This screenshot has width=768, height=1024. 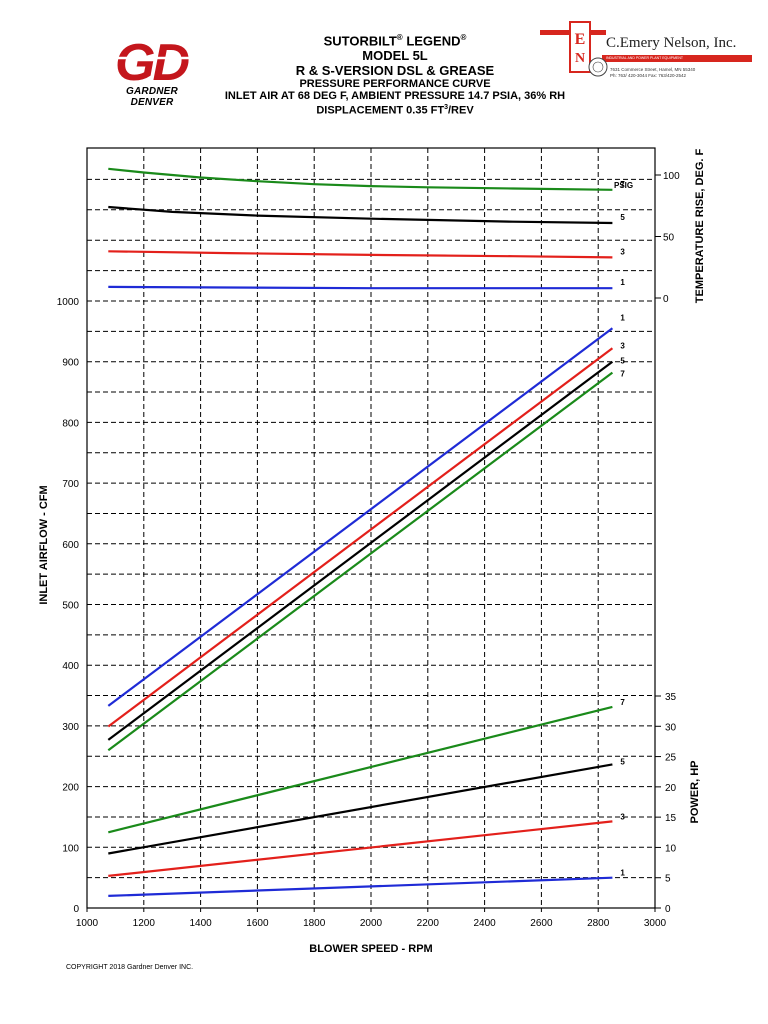 What do you see at coordinates (70, 363) in the screenshot?
I see `airflow-tick-label: 900` at bounding box center [70, 363].